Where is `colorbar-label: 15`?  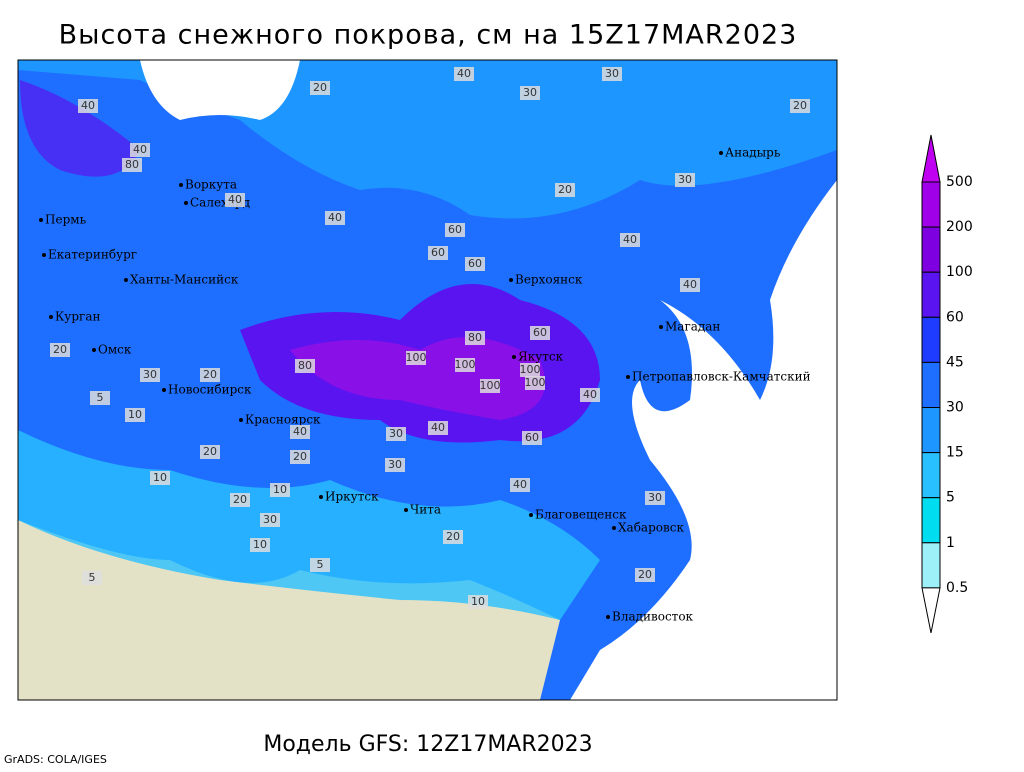 colorbar-label: 15 is located at coordinates (955, 453).